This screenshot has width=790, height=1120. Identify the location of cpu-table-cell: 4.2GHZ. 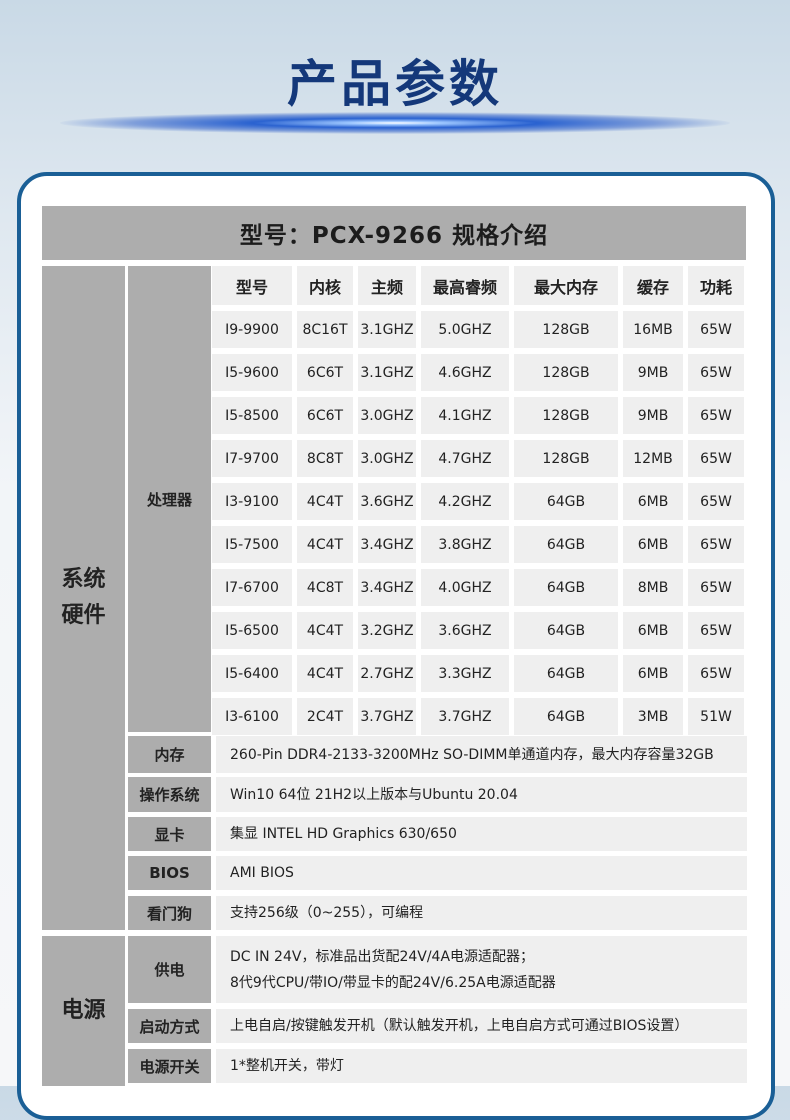
(465, 501).